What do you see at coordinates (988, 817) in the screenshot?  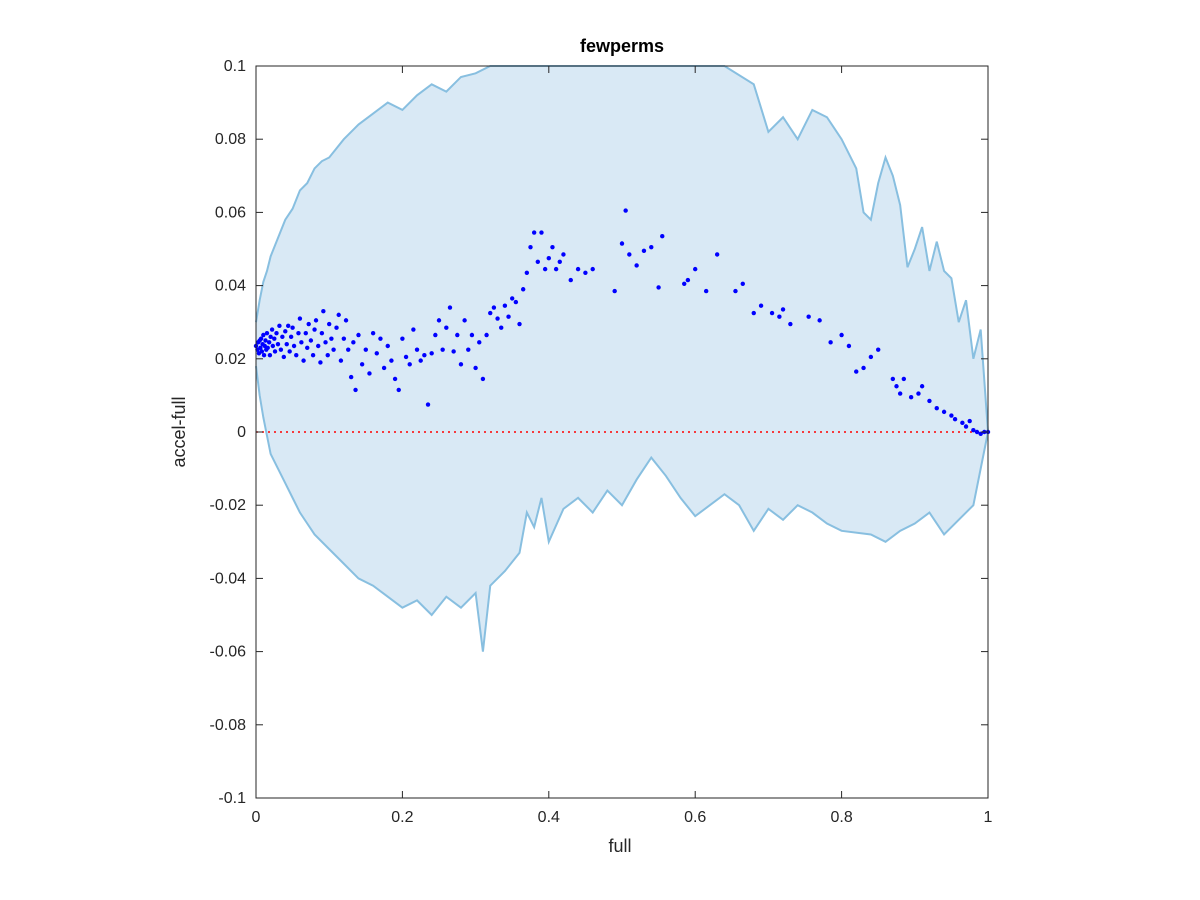 I see `x-tick-label: 1` at bounding box center [988, 817].